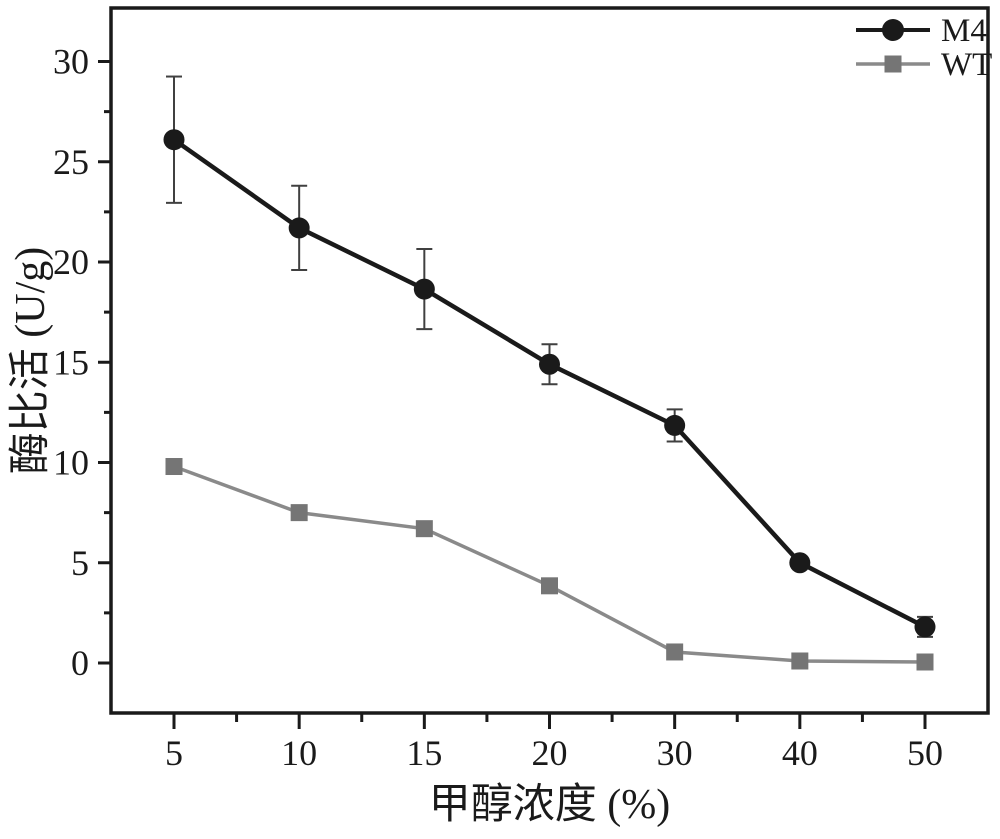 This screenshot has width=1000, height=839. I want to click on legend-m4-marker, so click(893, 30).